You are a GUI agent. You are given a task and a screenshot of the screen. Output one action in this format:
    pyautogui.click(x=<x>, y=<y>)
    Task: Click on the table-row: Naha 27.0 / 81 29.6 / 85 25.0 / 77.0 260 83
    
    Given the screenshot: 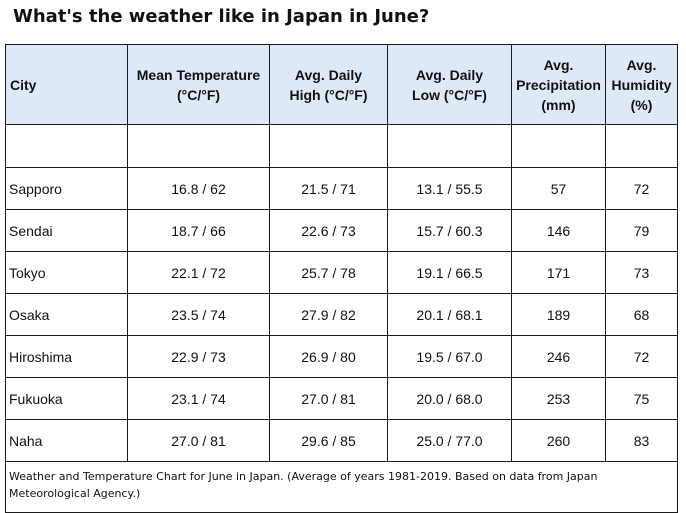 What is the action you would take?
    pyautogui.click(x=341, y=440)
    